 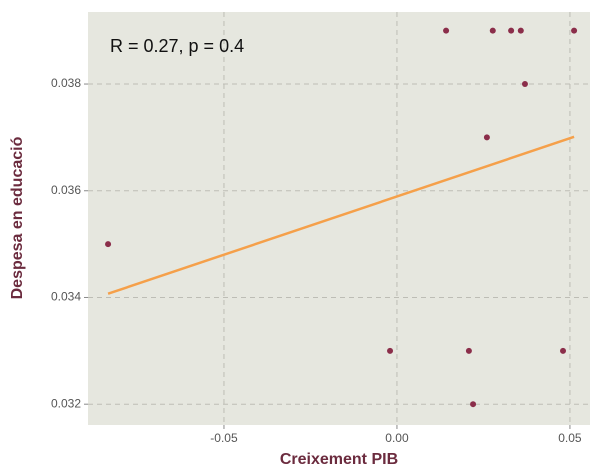 What do you see at coordinates (339, 459) in the screenshot?
I see `x-axis-title: Creixement PIB` at bounding box center [339, 459].